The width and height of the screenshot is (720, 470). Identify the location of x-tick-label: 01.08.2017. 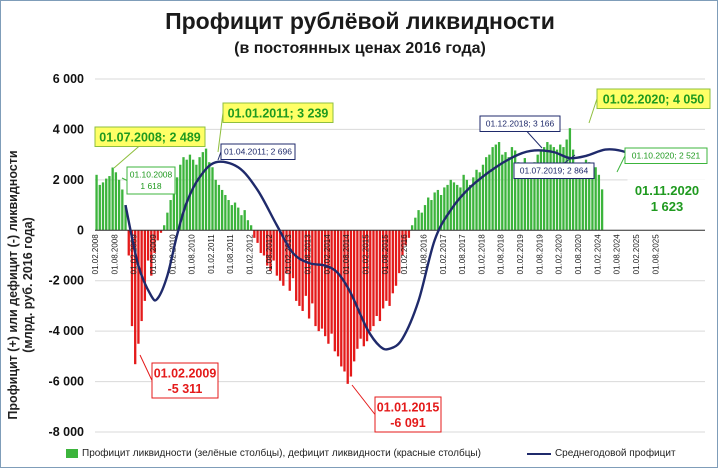
(462, 254).